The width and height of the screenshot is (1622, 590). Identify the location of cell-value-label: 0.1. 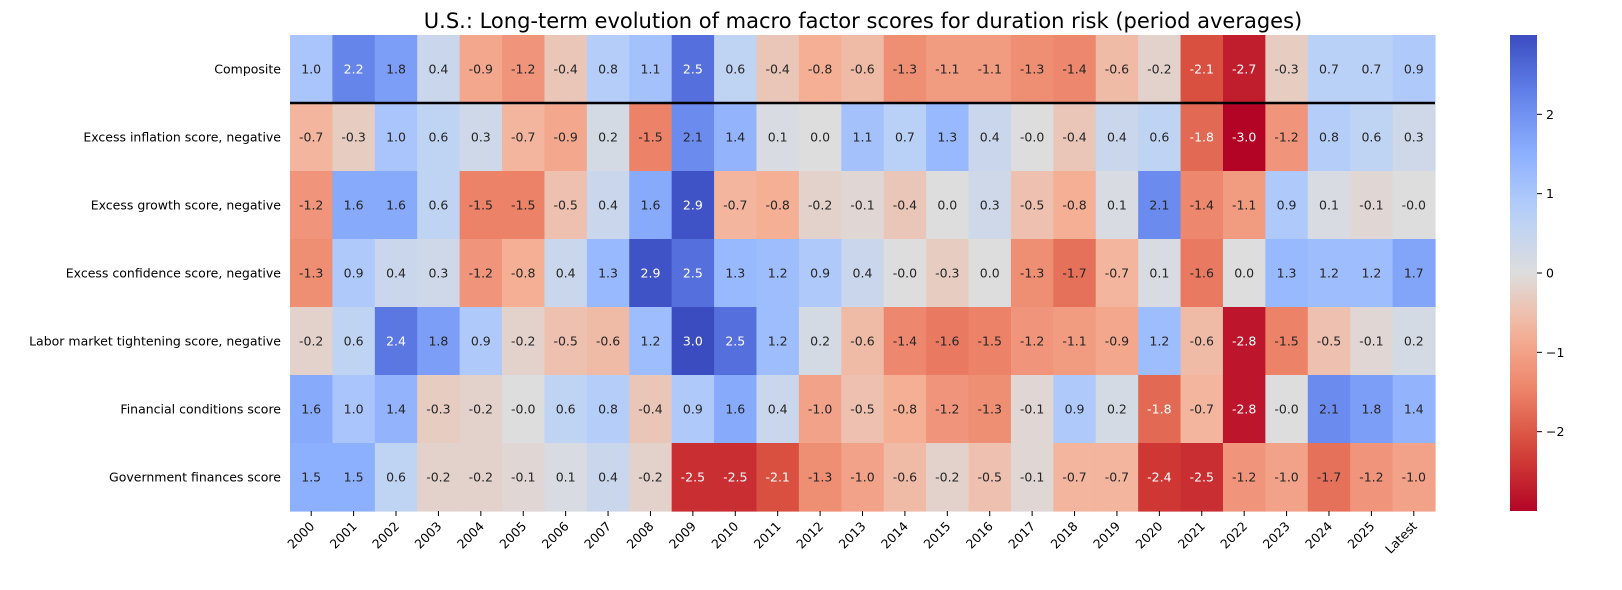
(778, 137).